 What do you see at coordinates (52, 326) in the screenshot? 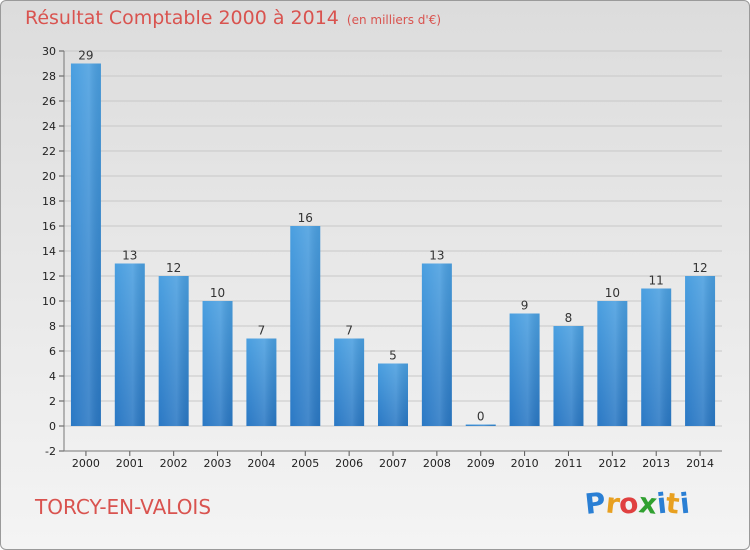
I see `y-tick-label: 8` at bounding box center [52, 326].